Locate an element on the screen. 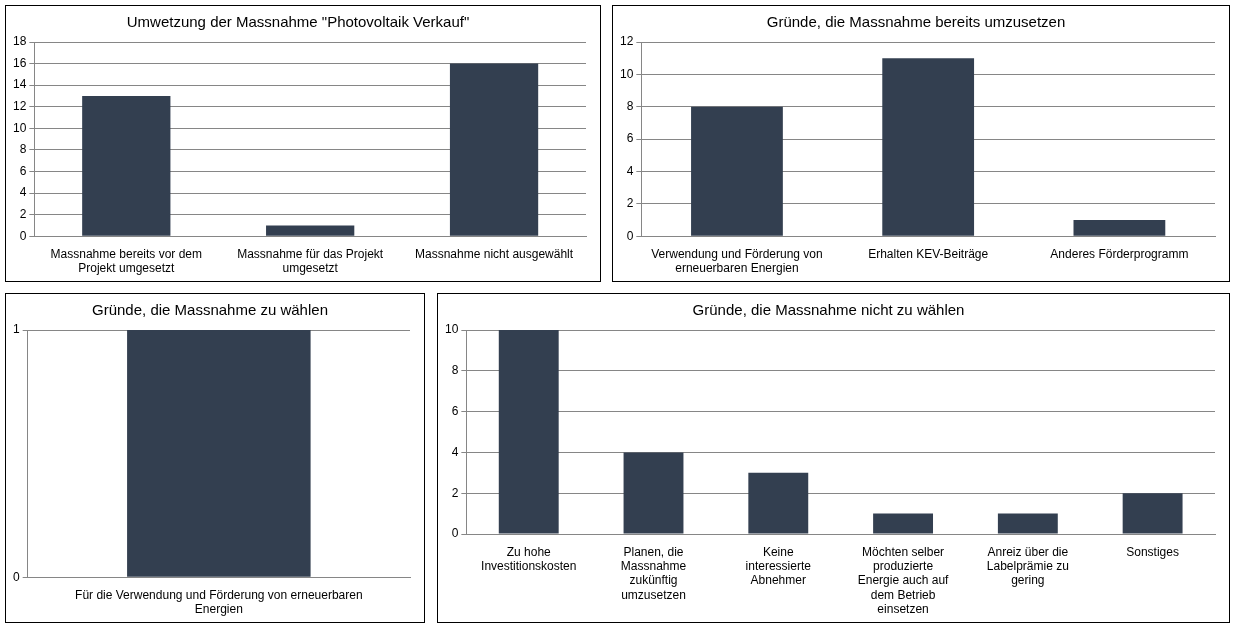 This screenshot has width=1235, height=625. x-tick-label: Erhalten KEV-Beiträge is located at coordinates (928, 253).